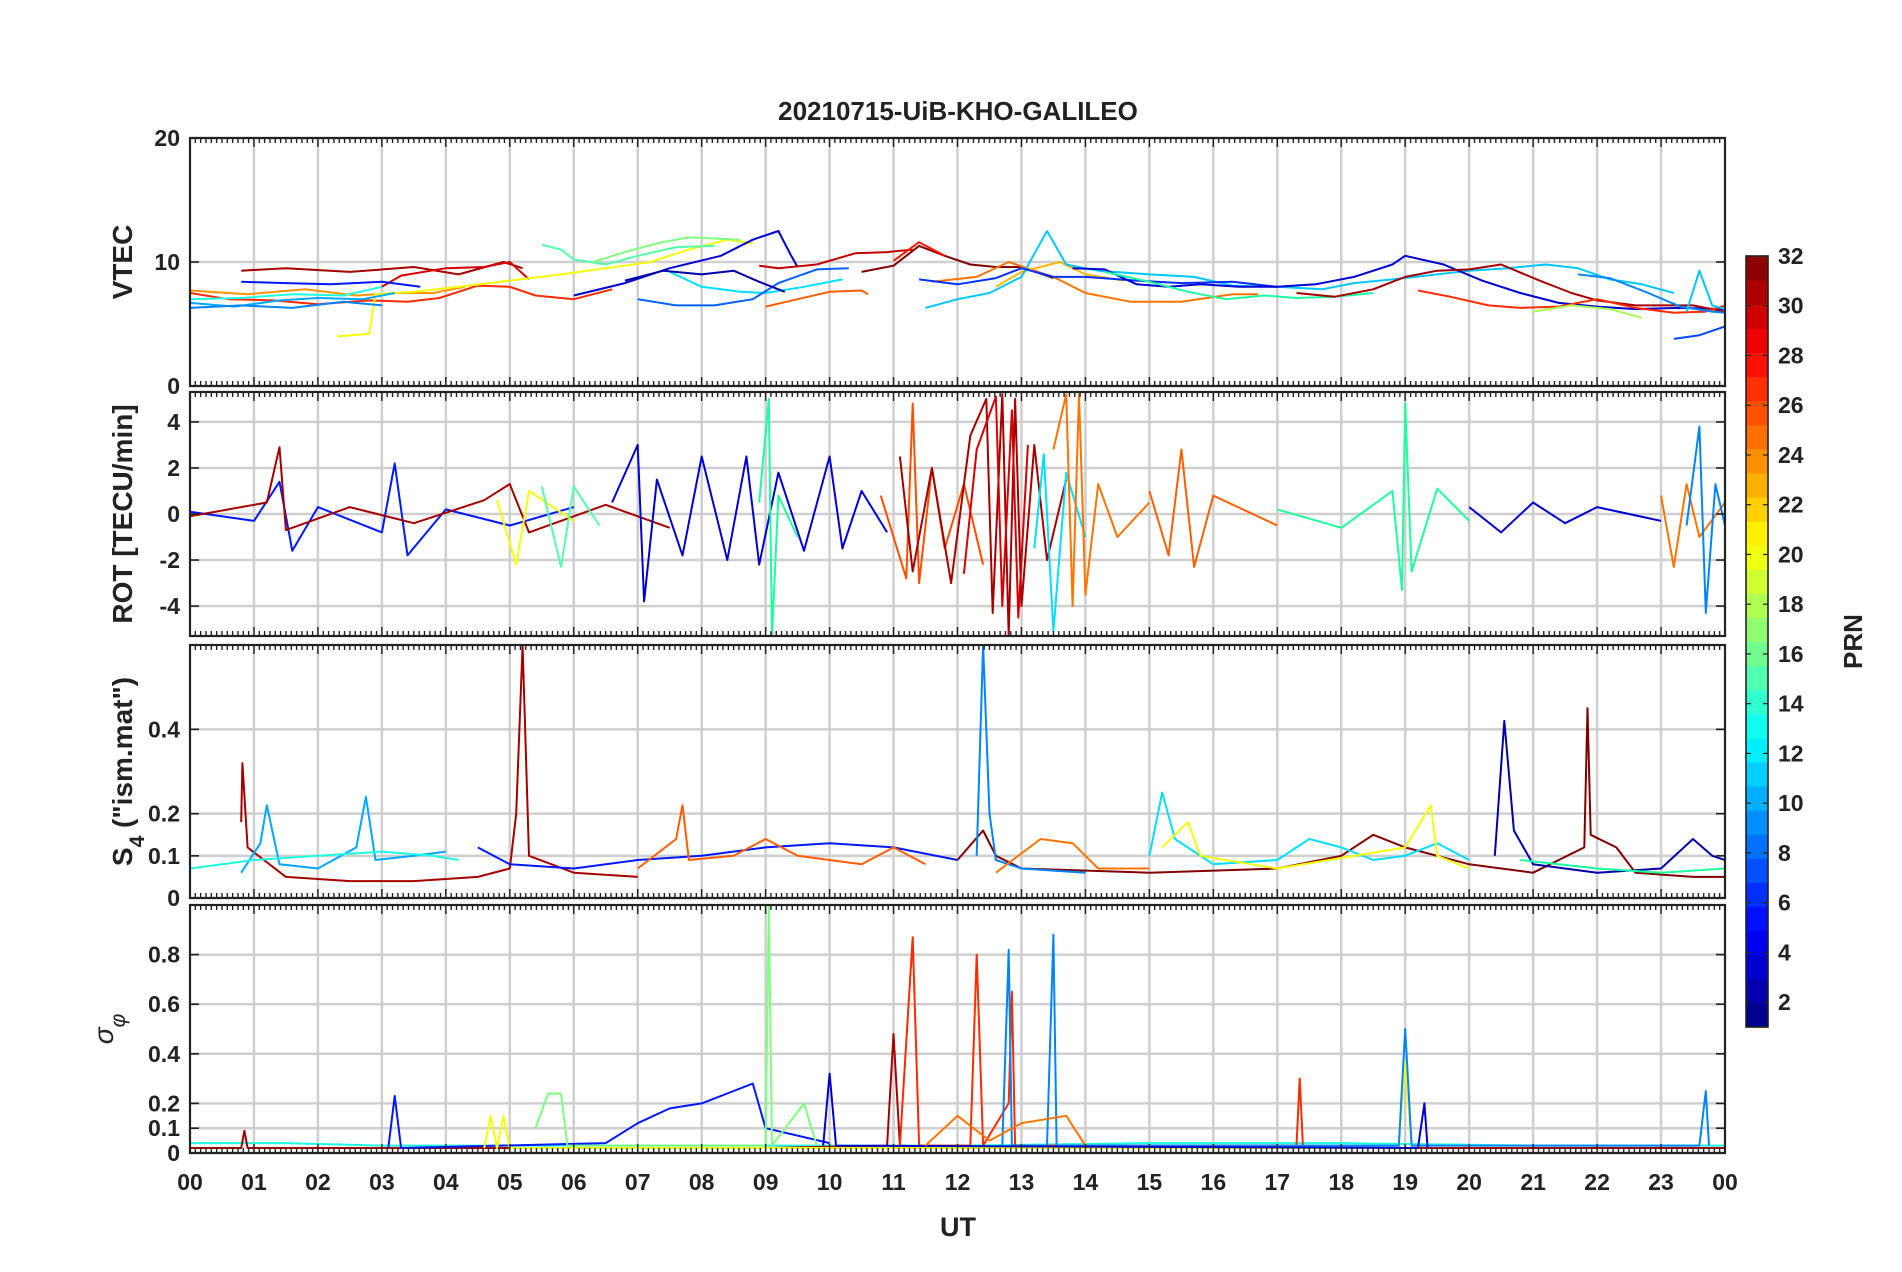 Image resolution: width=1902 pixels, height=1272 pixels. What do you see at coordinates (1791, 306) in the screenshot?
I see `colorbar-tick-label: 30` at bounding box center [1791, 306].